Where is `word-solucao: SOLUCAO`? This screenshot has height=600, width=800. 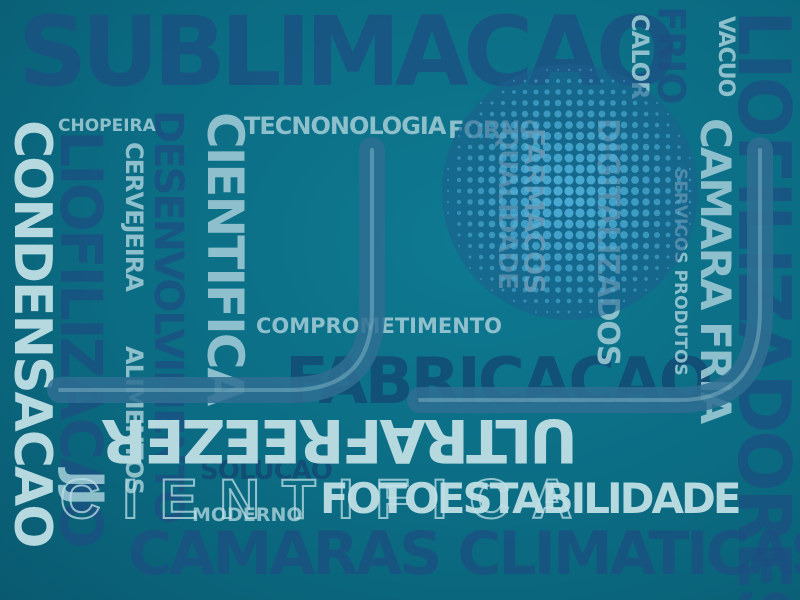
word-solucao: SOLUCAO is located at coordinates (266, 471).